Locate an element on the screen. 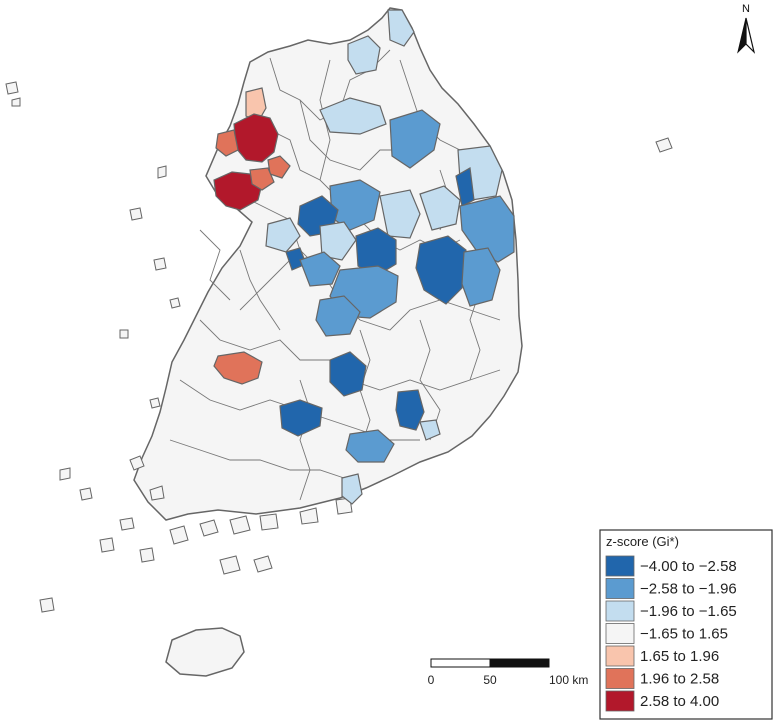 The height and width of the screenshot is (725, 779). jeju-island is located at coordinates (205, 652).